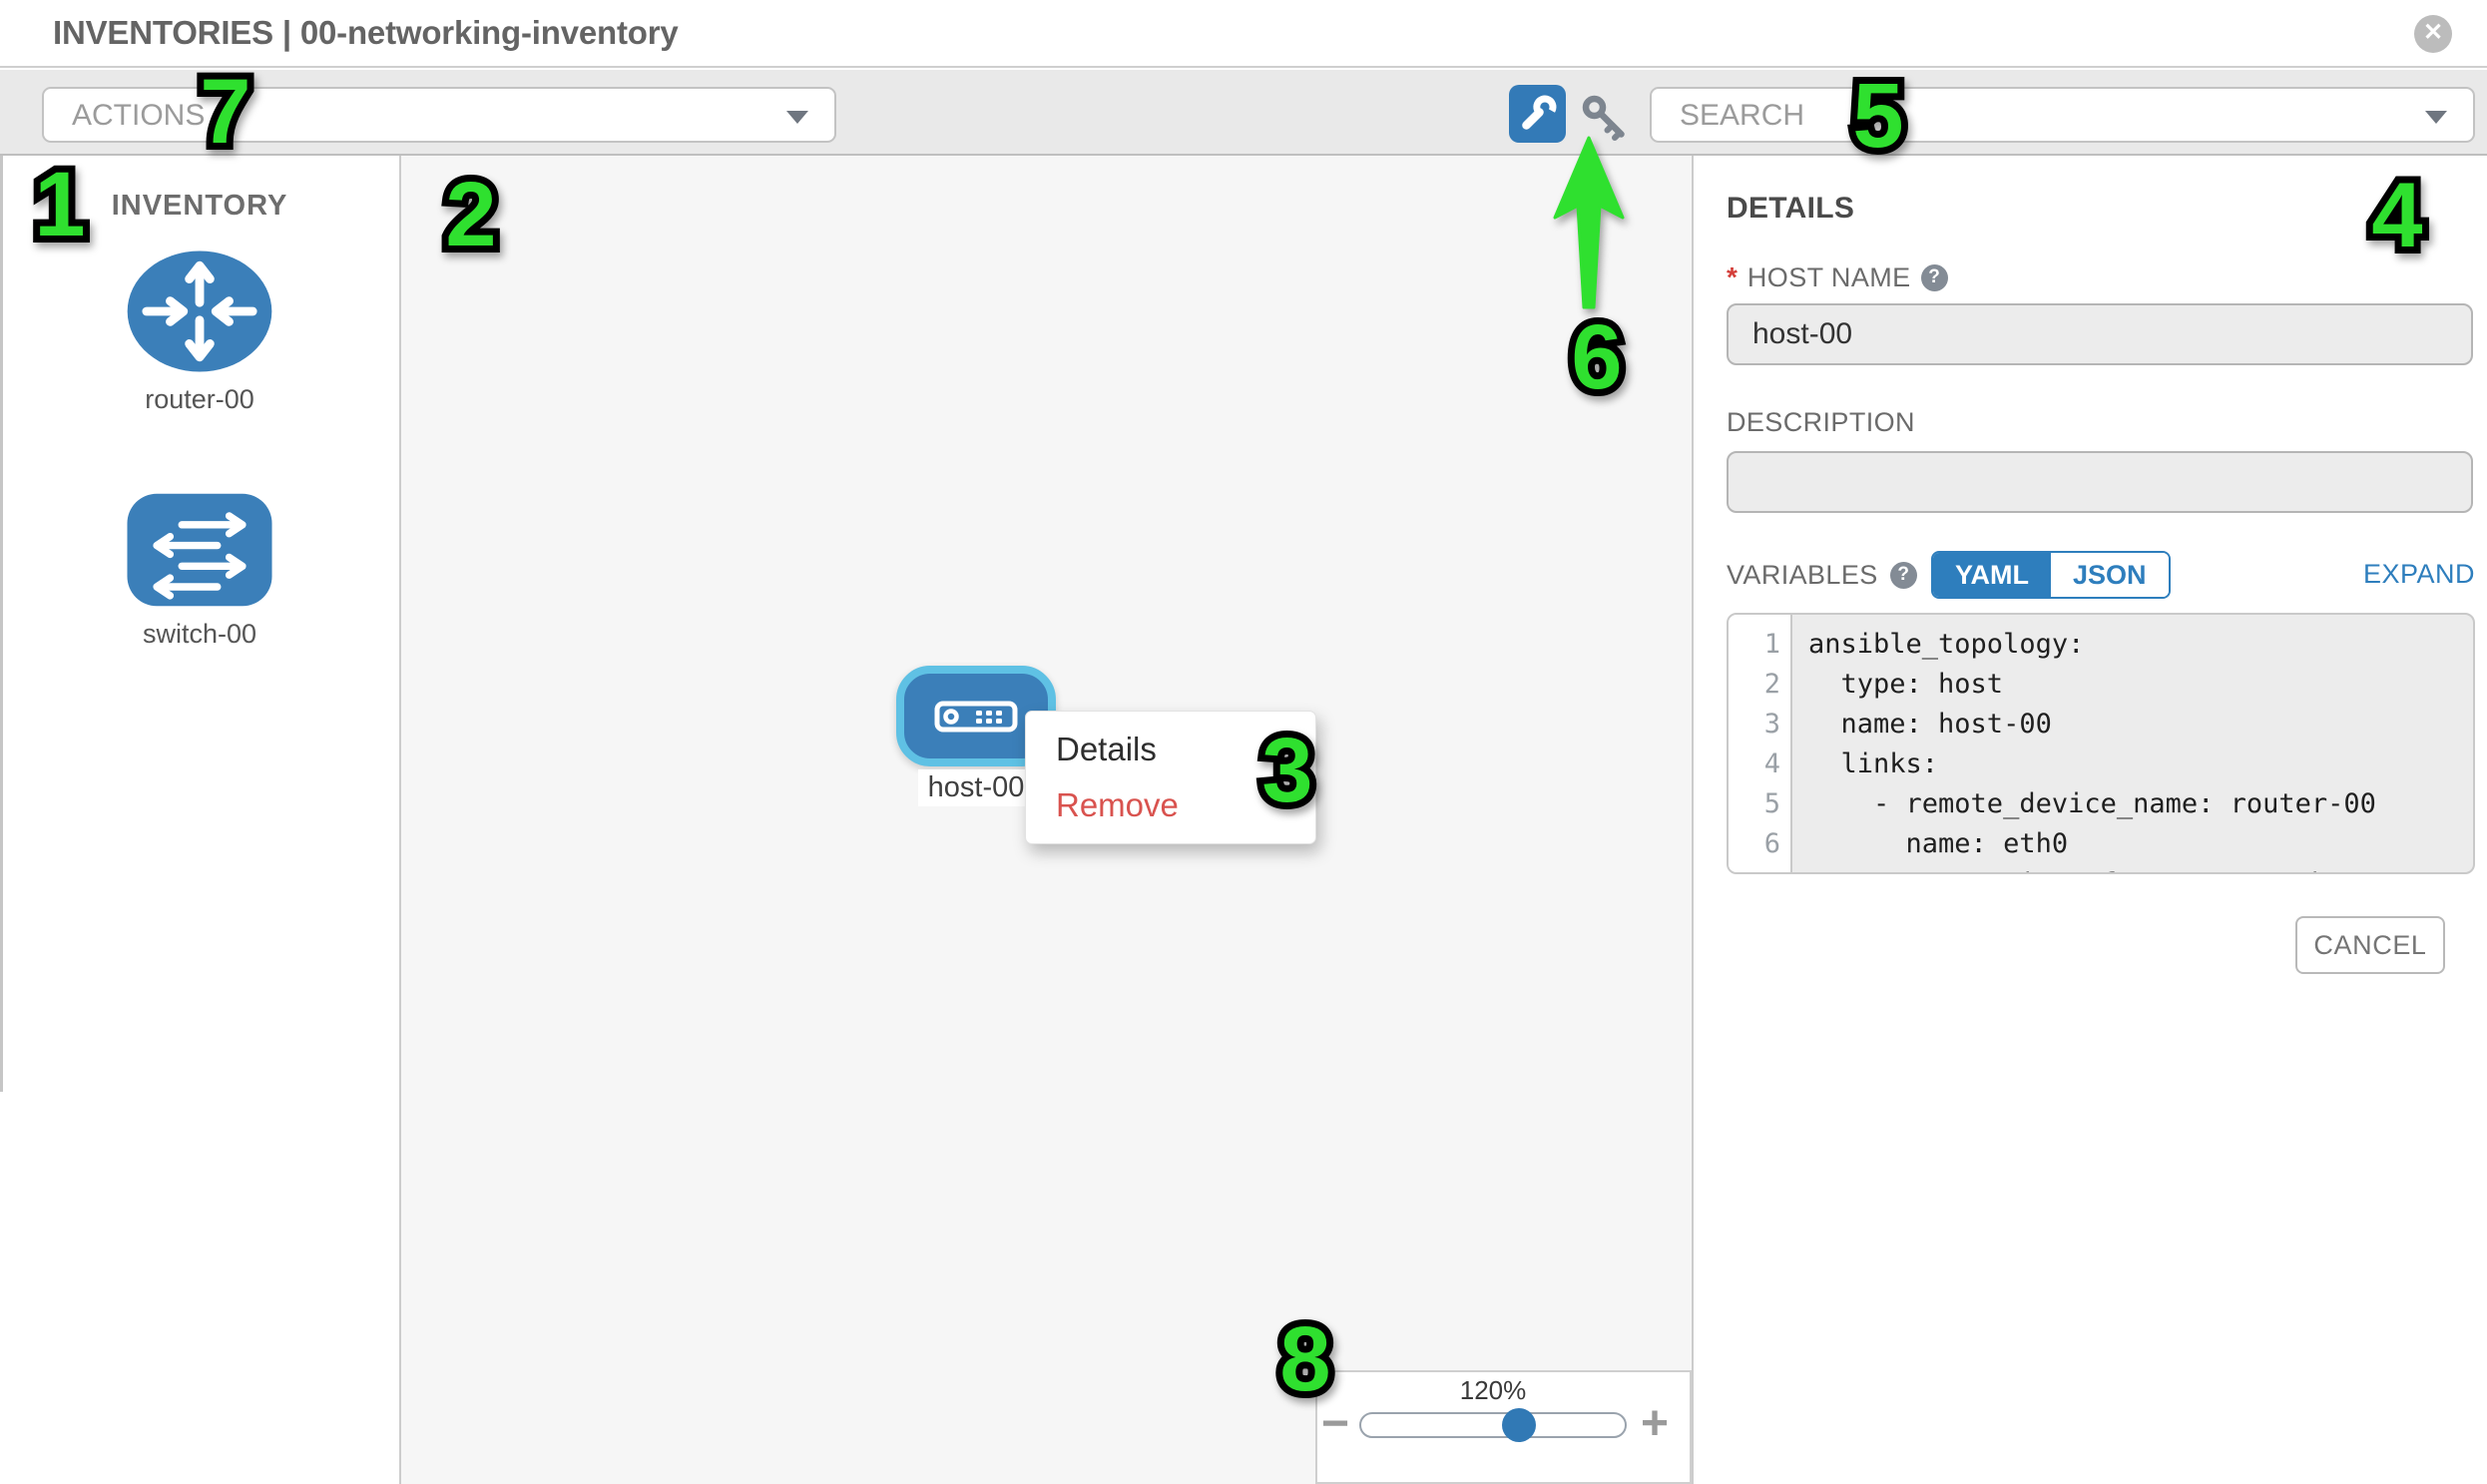 The image size is (2487, 1484). Describe the element at coordinates (1106, 749) in the screenshot. I see `context-menu-item-details: Details` at that location.